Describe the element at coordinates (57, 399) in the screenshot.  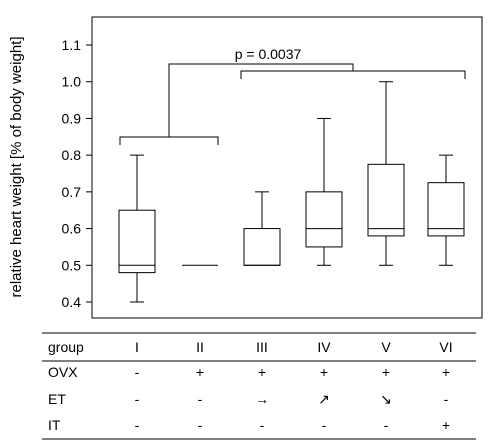
I see `table-row-label-et: ET` at that location.